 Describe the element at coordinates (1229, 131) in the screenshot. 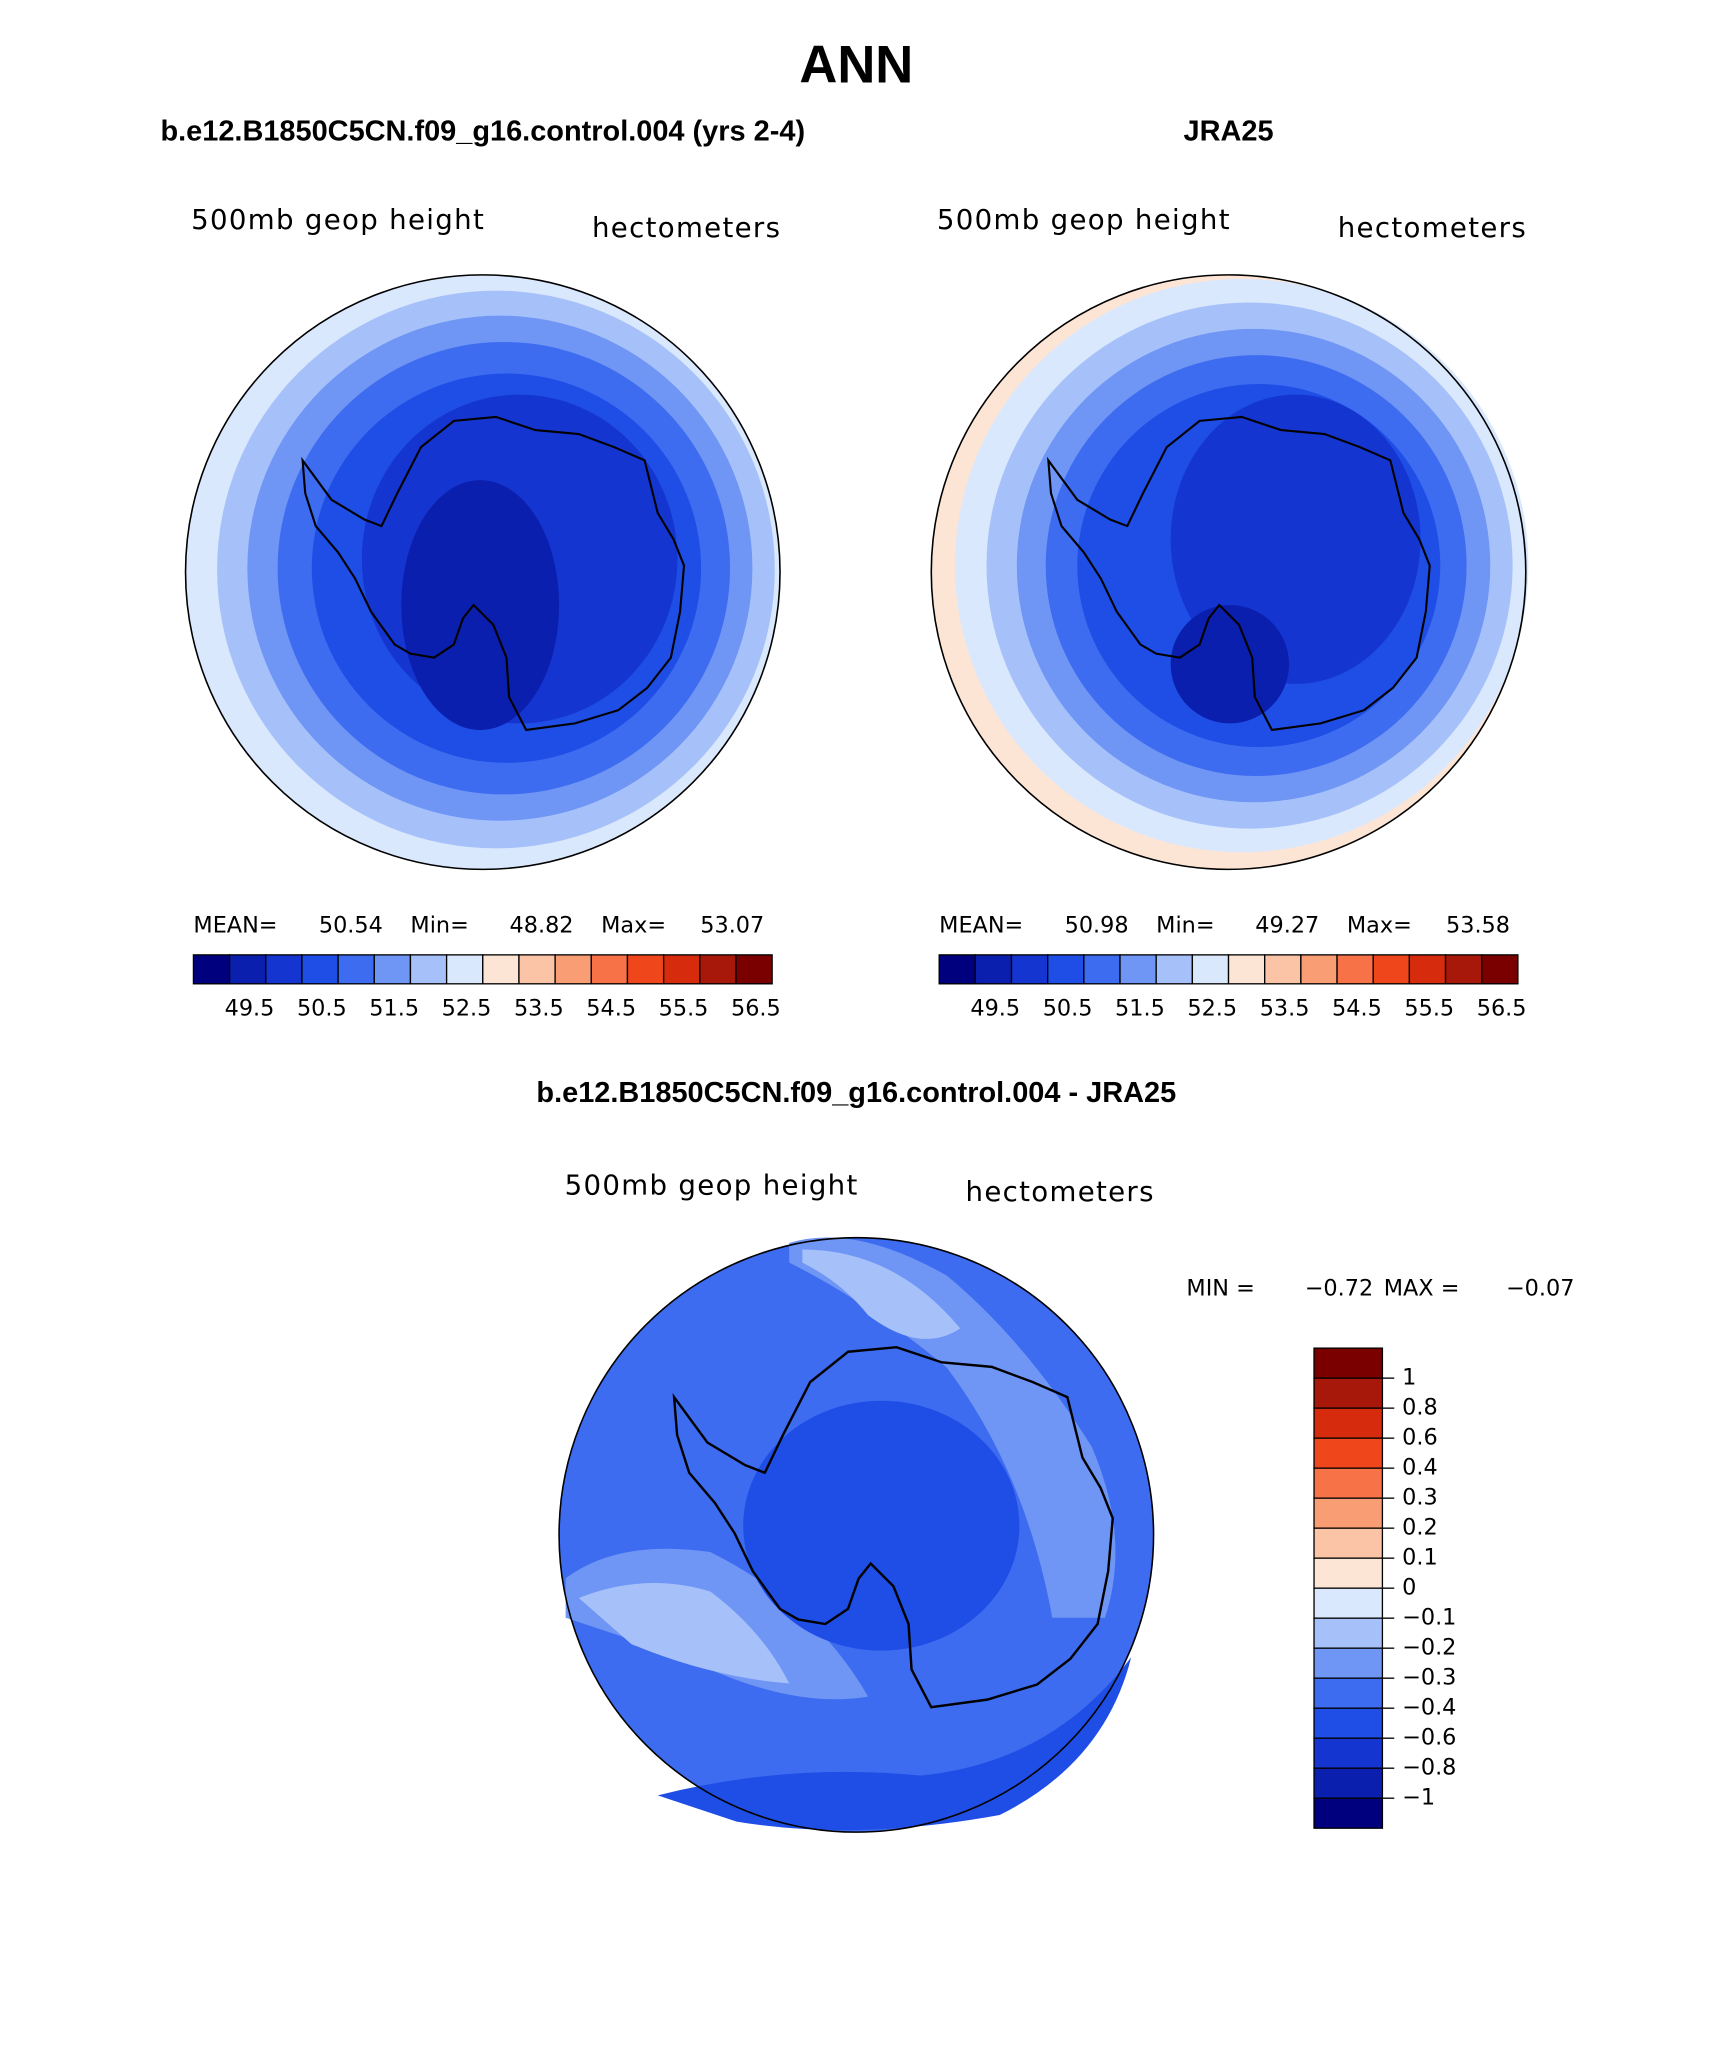

I see `panel-title: JRA25` at that location.